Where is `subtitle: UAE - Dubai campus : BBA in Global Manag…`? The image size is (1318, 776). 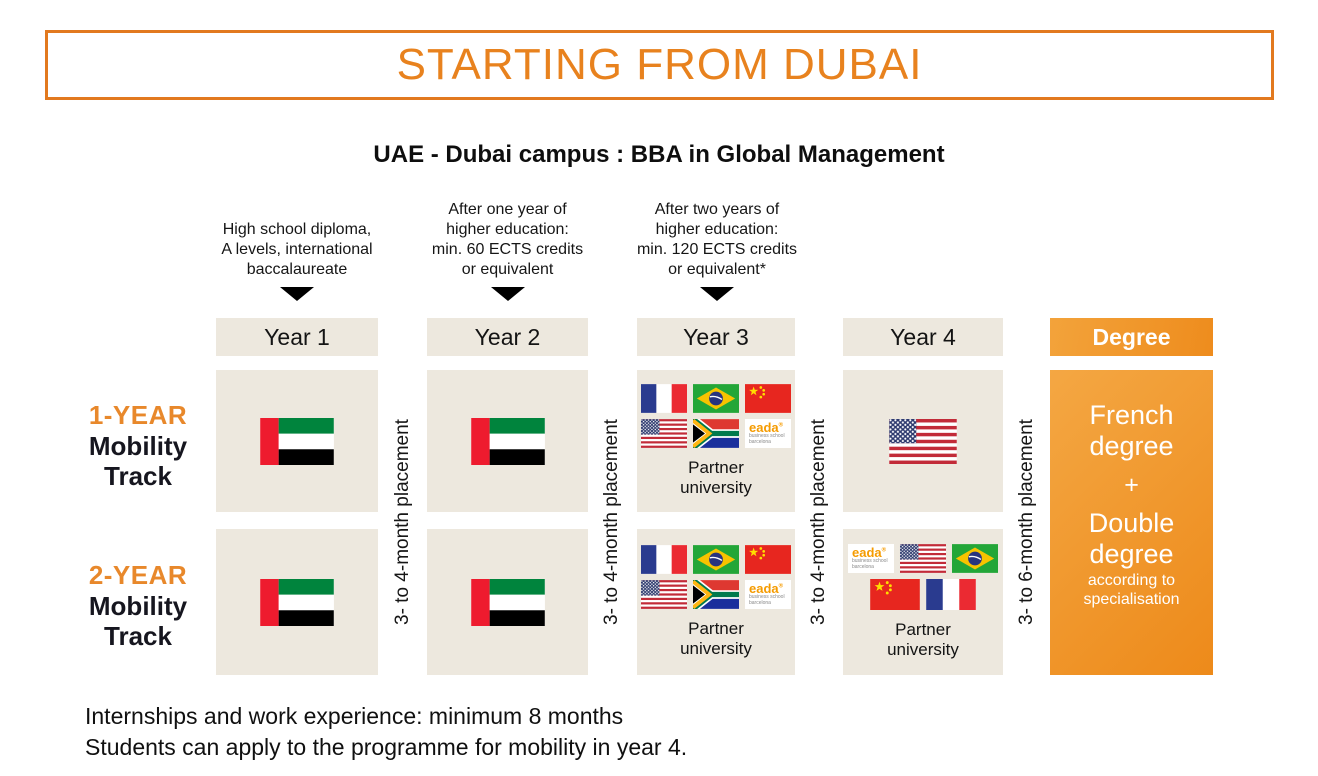
subtitle: UAE - Dubai campus : BBA in Global Manag… is located at coordinates (659, 154).